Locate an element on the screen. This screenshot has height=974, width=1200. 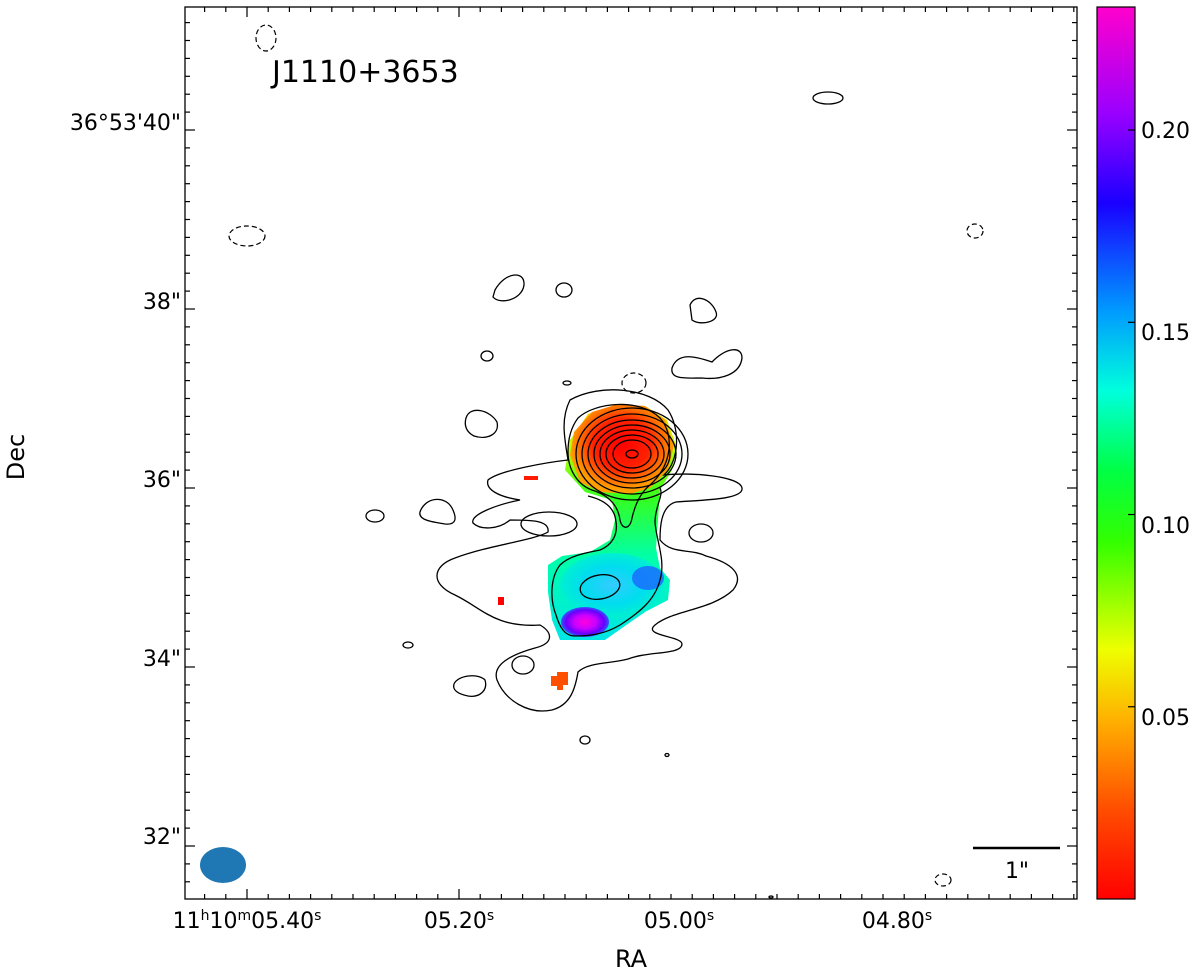
contour-core-ring is located at coordinates (632, 454).